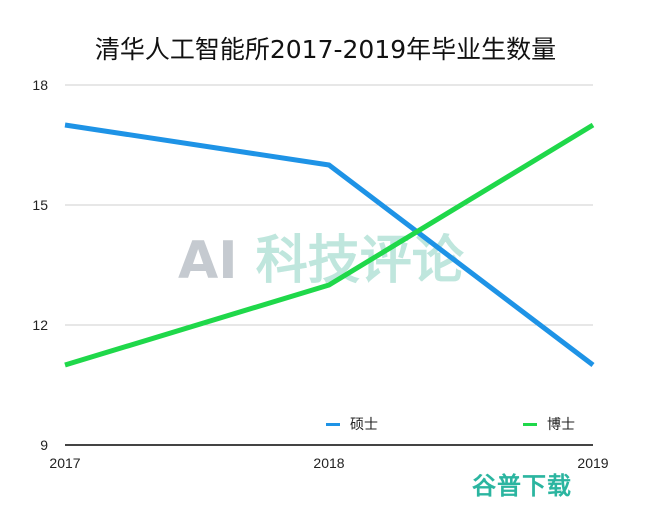 The height and width of the screenshot is (505, 651). I want to click on watermark-download: 谷普下载, so click(522, 486).